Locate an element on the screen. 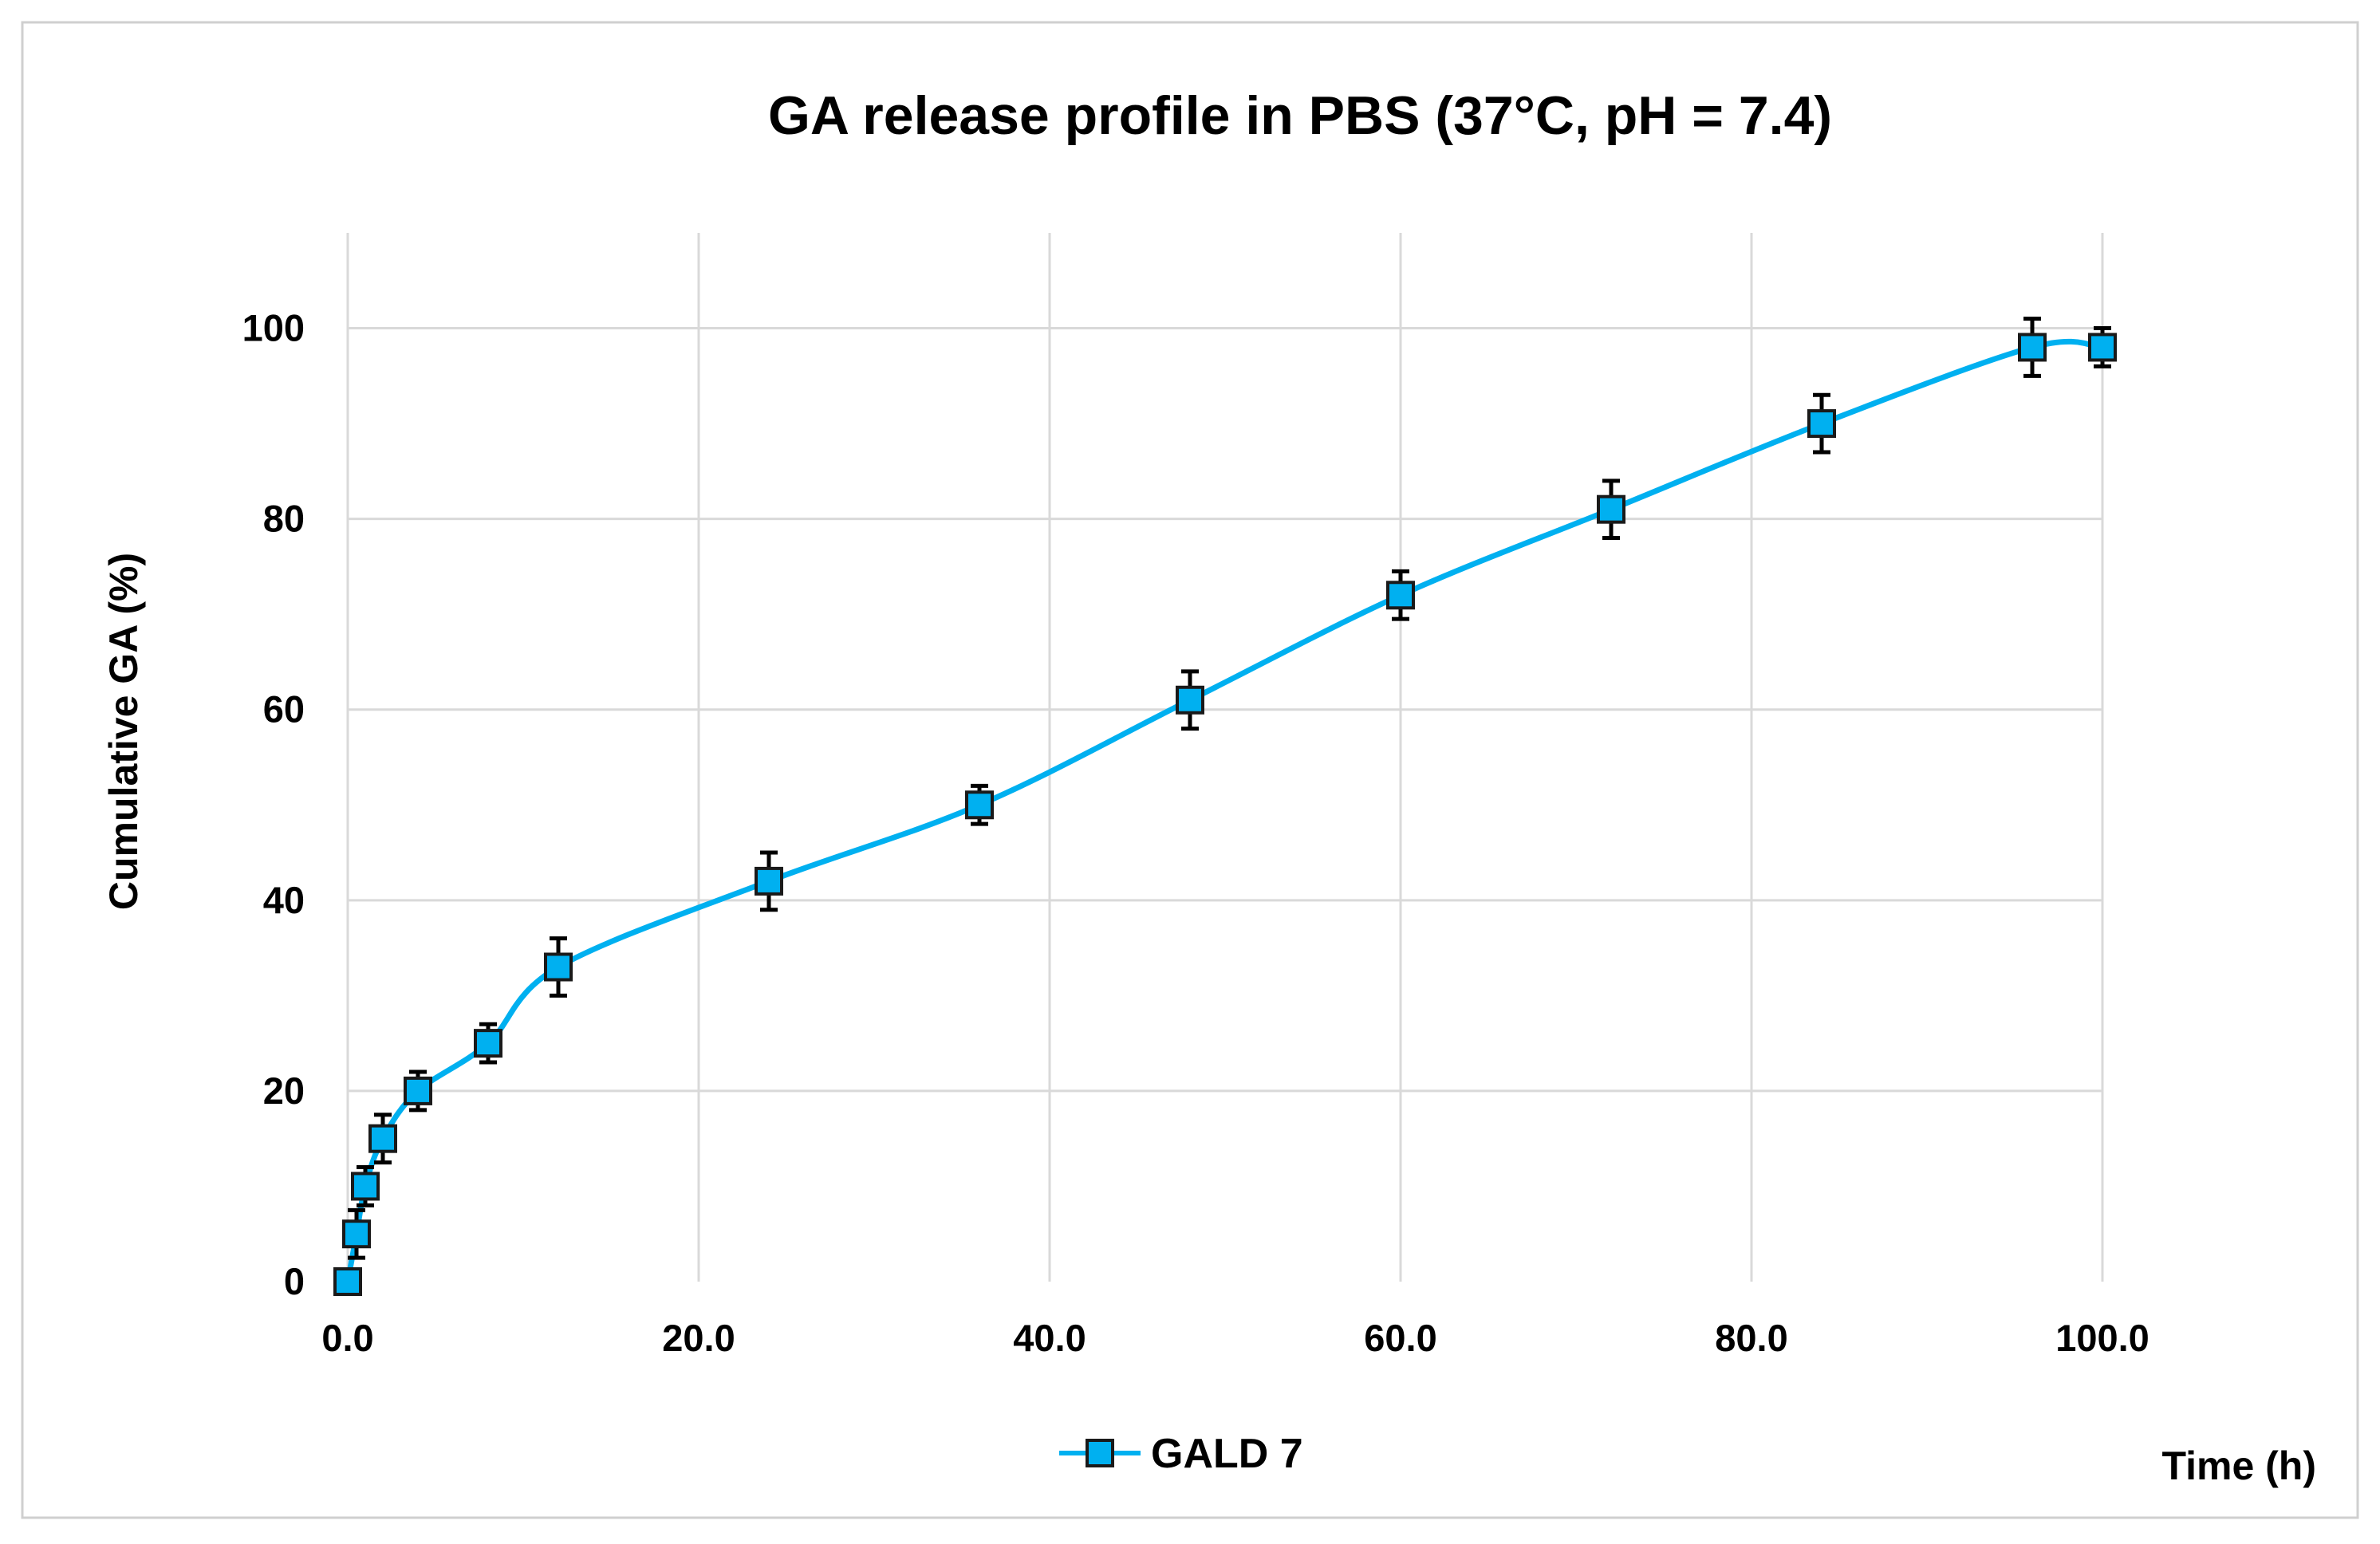 This screenshot has height=1544, width=2380. legend: GALD 7 is located at coordinates (1181, 1454).